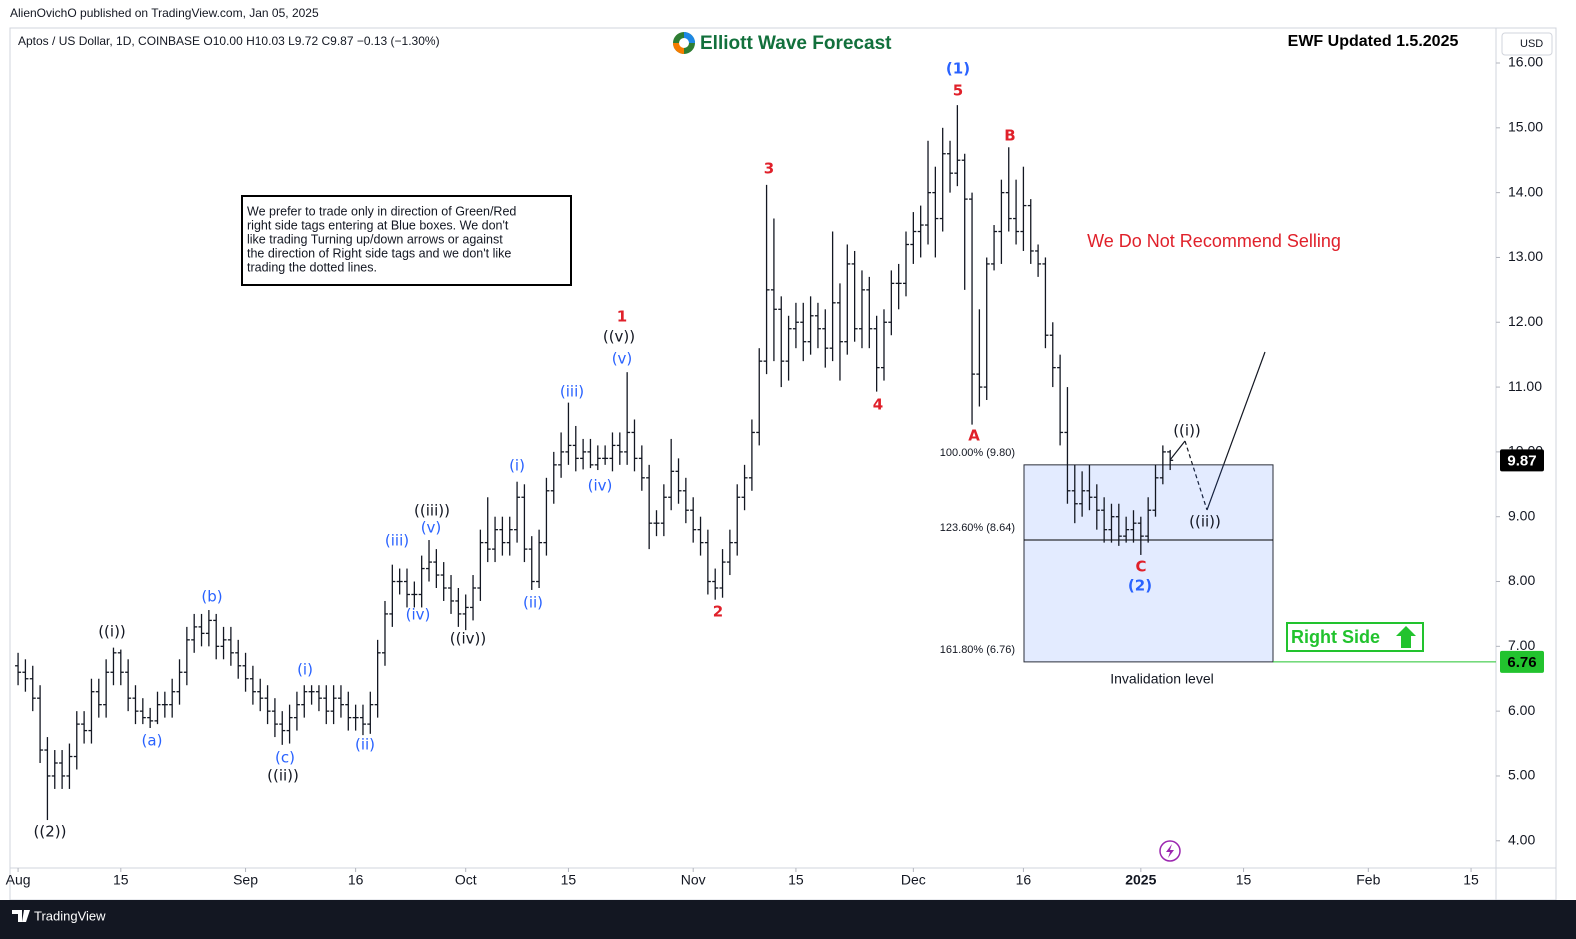 The height and width of the screenshot is (939, 1576). What do you see at coordinates (1214, 241) in the screenshot?
I see `warning-text: We Do Not Recommend Selling` at bounding box center [1214, 241].